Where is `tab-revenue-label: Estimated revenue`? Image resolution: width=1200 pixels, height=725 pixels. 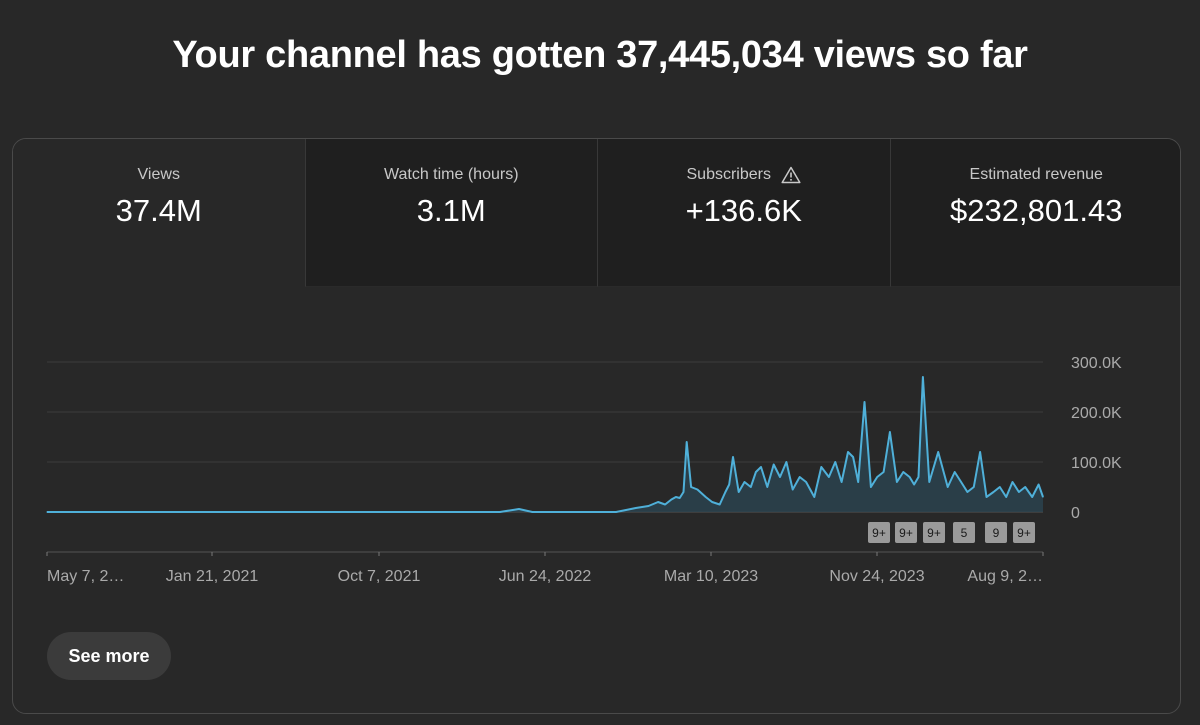 tab-revenue-label: Estimated revenue is located at coordinates (1036, 174).